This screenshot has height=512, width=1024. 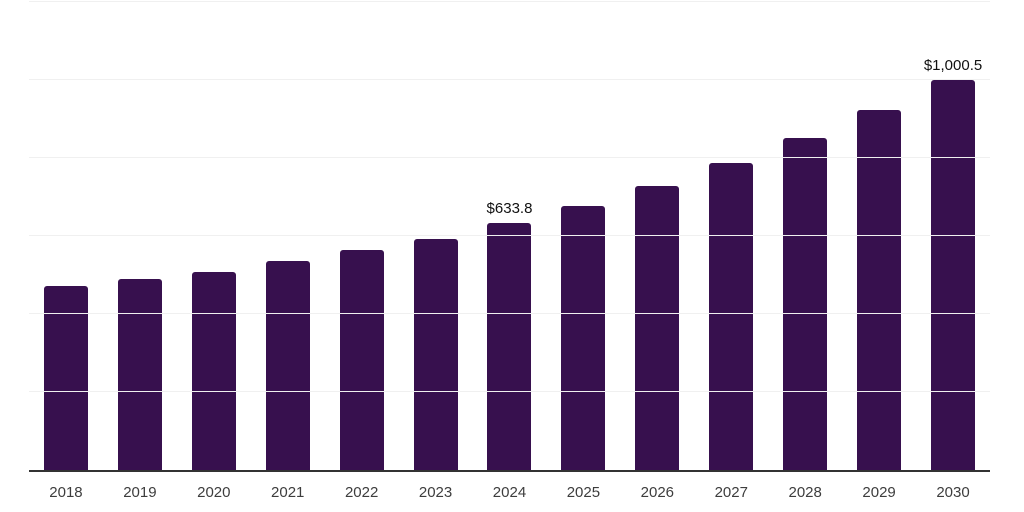 I want to click on bar-band-2020, so click(x=214, y=236).